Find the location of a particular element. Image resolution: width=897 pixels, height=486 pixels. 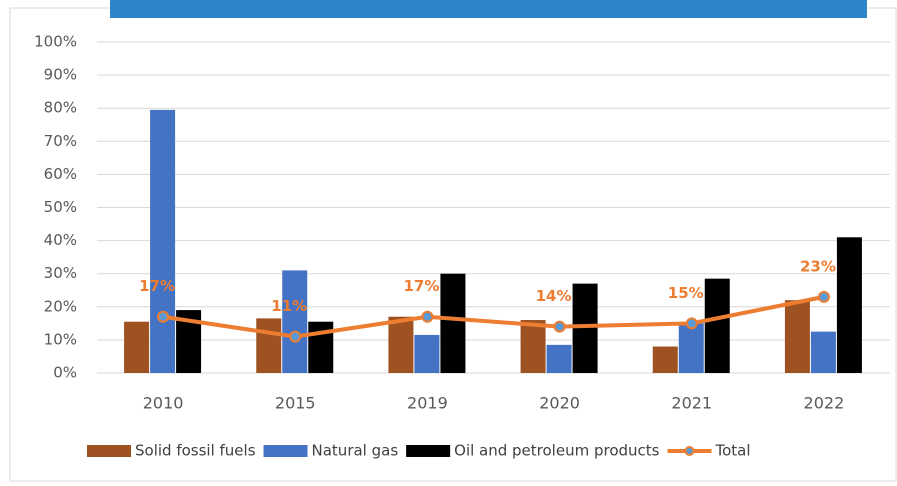

legend-label: Solid fossil fuels is located at coordinates (195, 451).